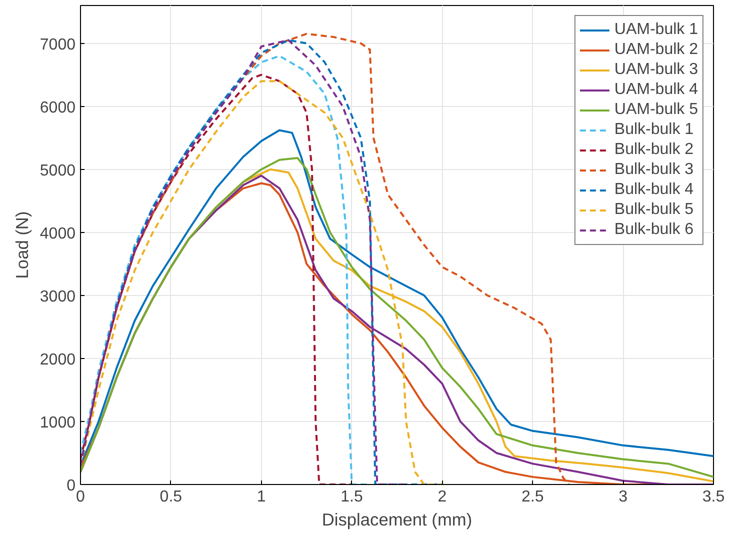 The width and height of the screenshot is (733, 548). Describe the element at coordinates (58, 359) in the screenshot. I see `y-tick-label: 2000` at that location.